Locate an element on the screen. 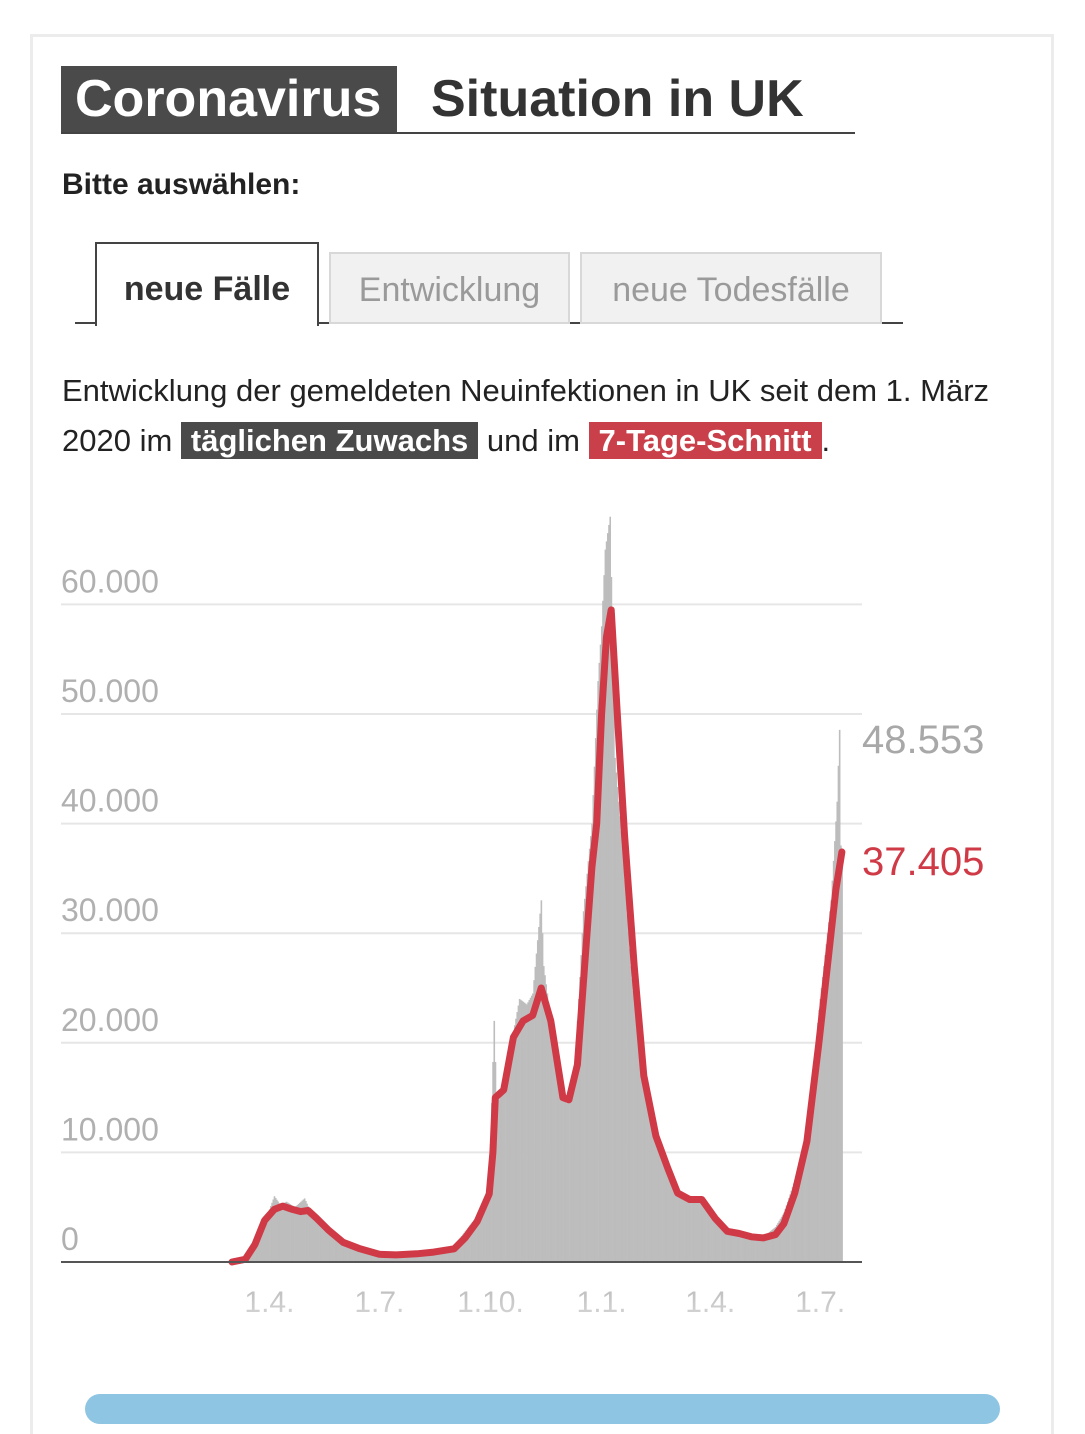 Image resolution: width=1085 pixels, height=1434 pixels. end-label-average: 37.405 is located at coordinates (923, 862).